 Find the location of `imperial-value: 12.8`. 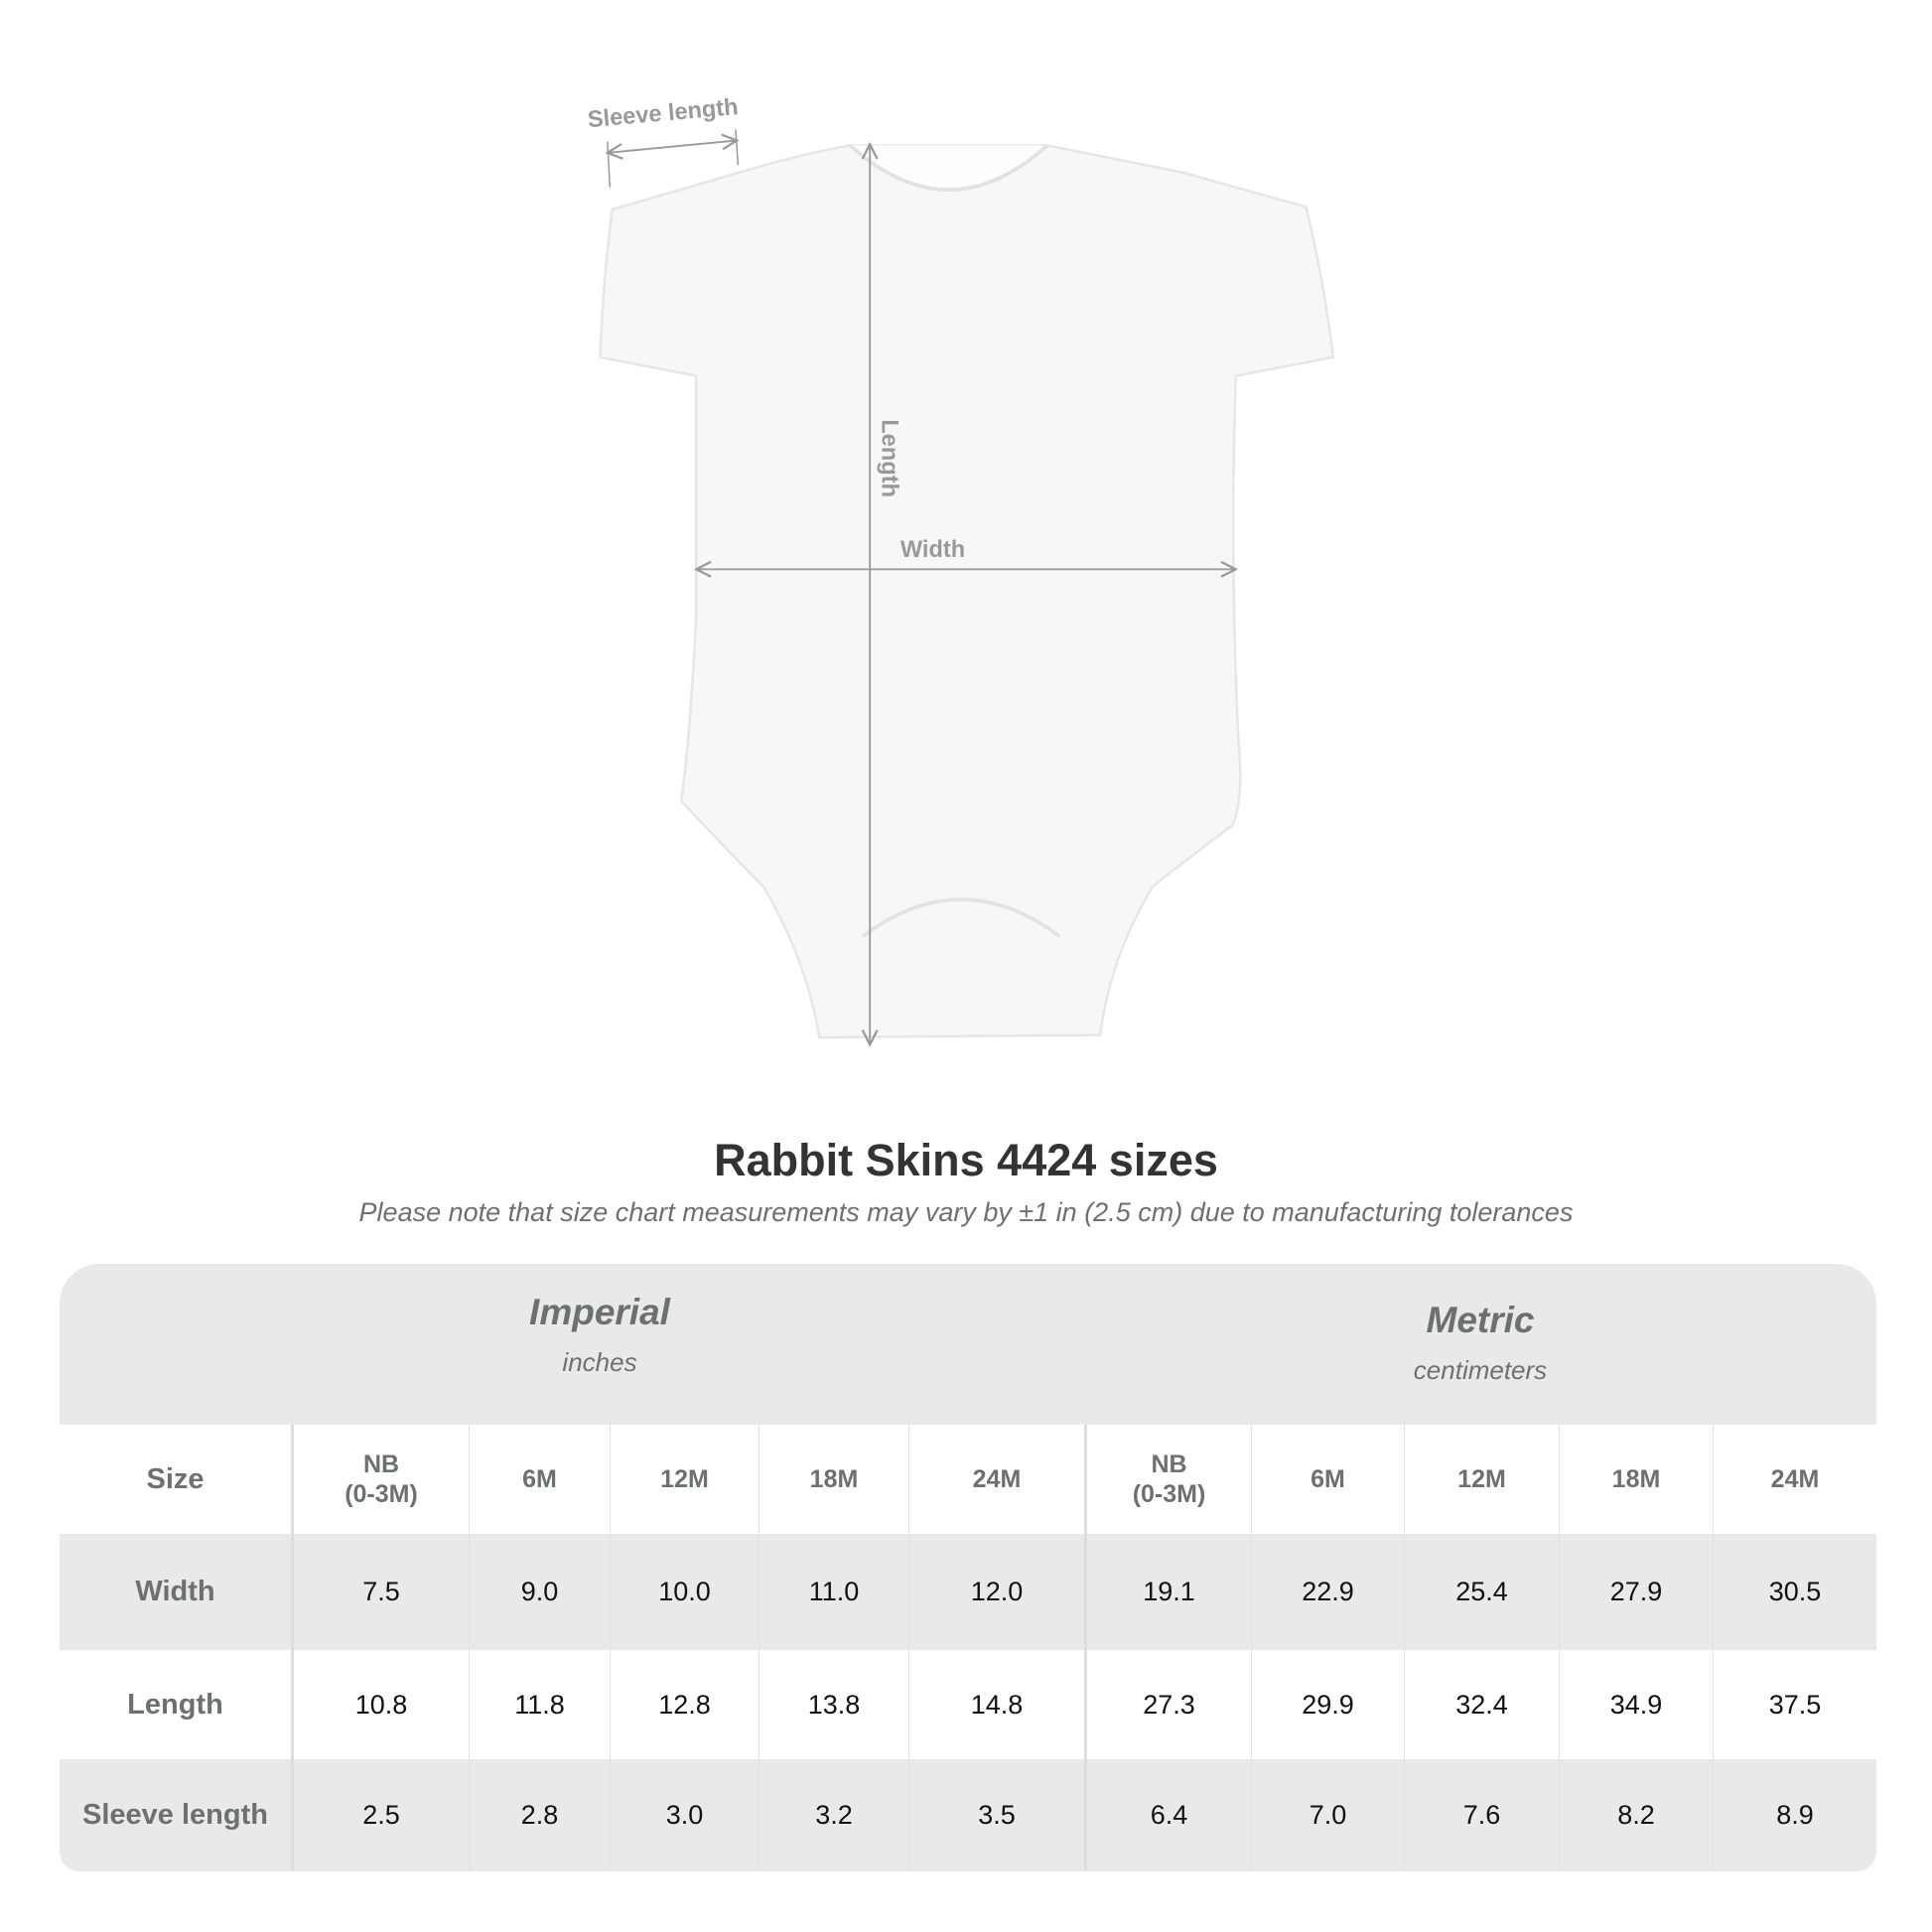

imperial-value: 12.8 is located at coordinates (684, 1705).